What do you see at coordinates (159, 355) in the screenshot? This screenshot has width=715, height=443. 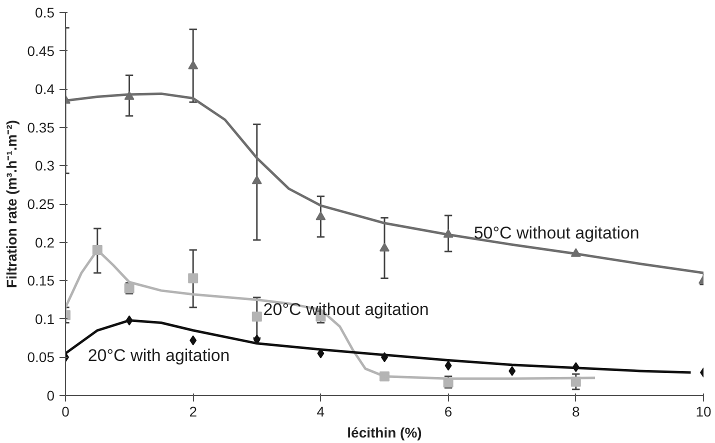 I see `annotation: 20°C with agitation` at bounding box center [159, 355].